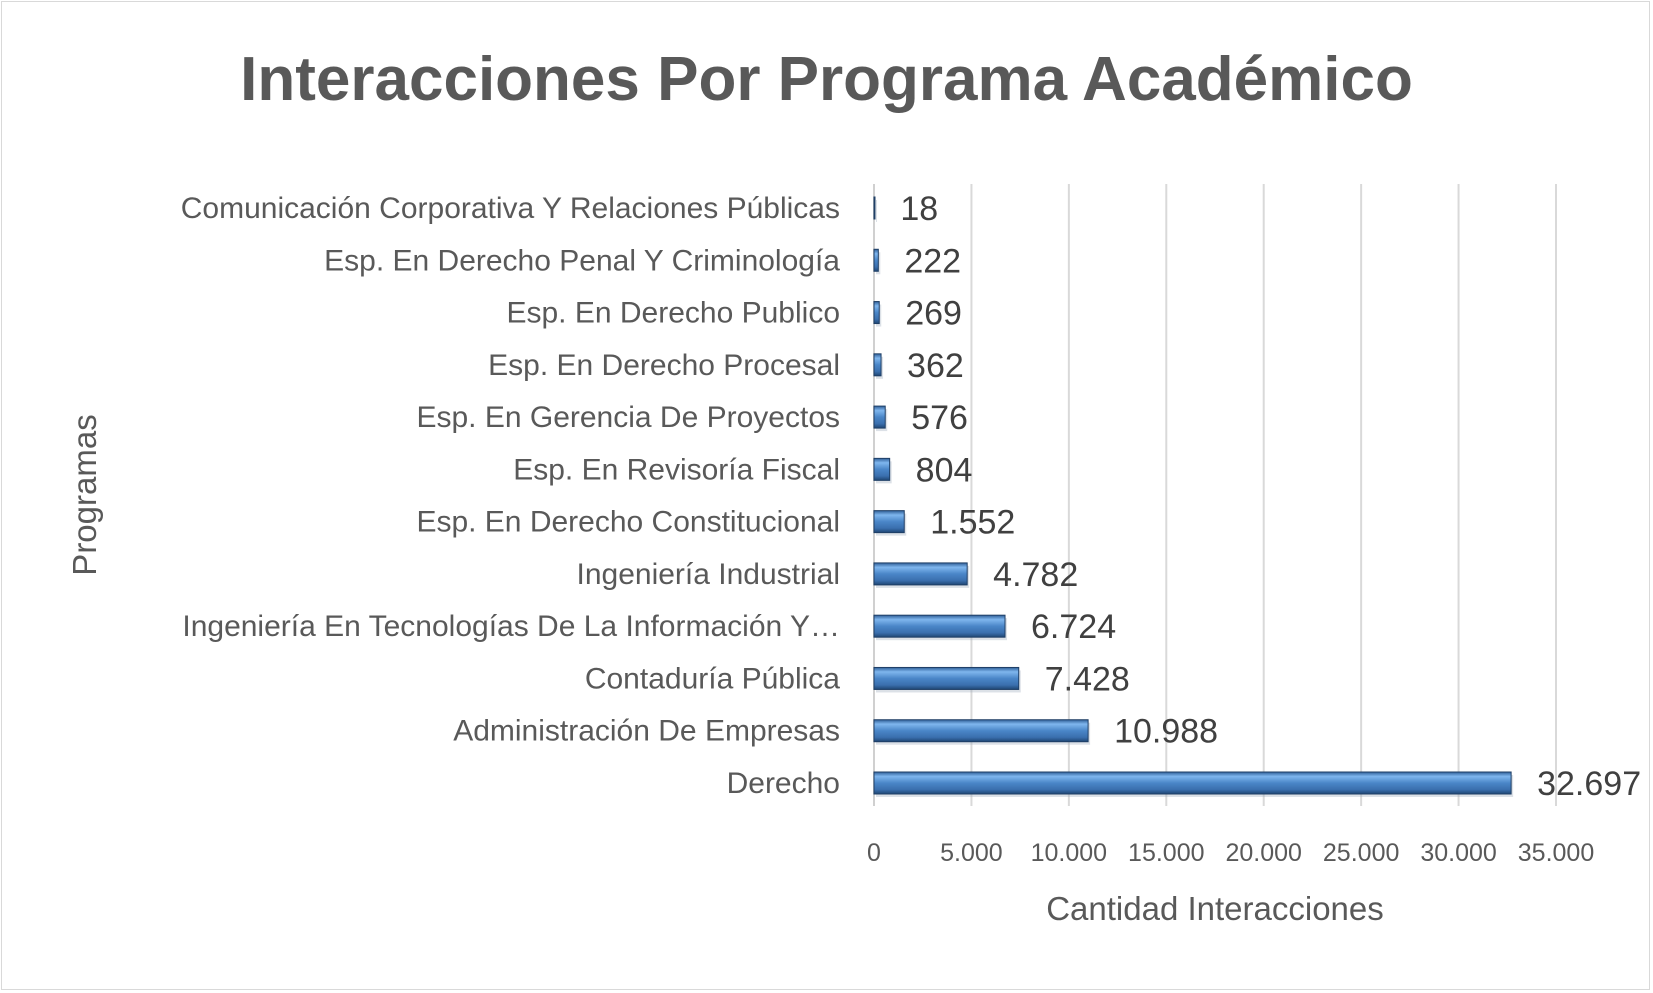 This screenshot has width=1653, height=993. Describe the element at coordinates (919, 209) in the screenshot. I see `value-label: 18` at that location.